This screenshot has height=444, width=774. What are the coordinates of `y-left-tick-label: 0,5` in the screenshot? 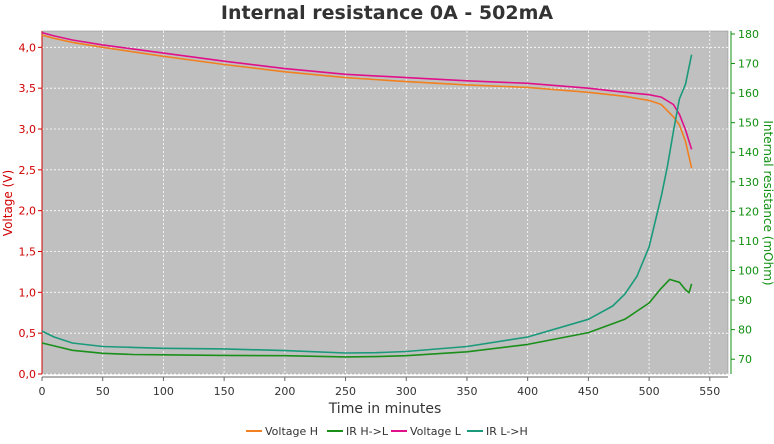 It's located at (28, 333).